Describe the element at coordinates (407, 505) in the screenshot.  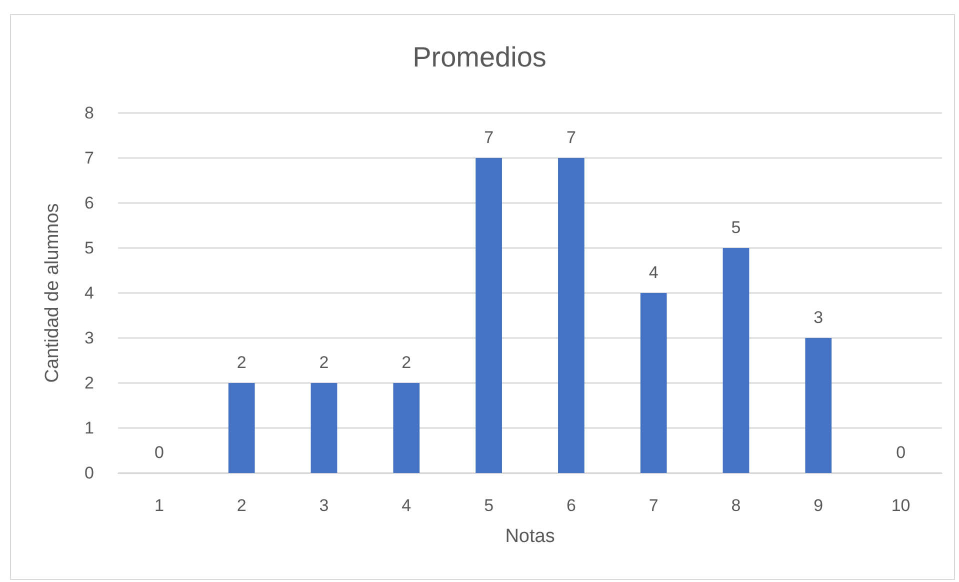
I see `x-tick-label: 4` at that location.